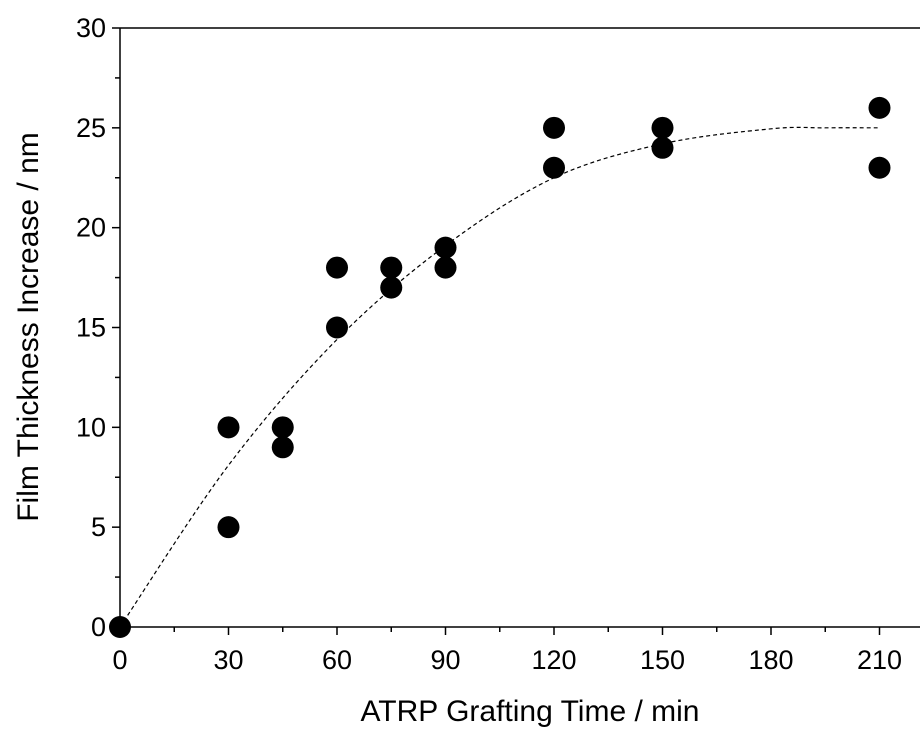 This screenshot has width=920, height=729. Describe the element at coordinates (91, 28) in the screenshot. I see `y-tick-label: 30` at that location.